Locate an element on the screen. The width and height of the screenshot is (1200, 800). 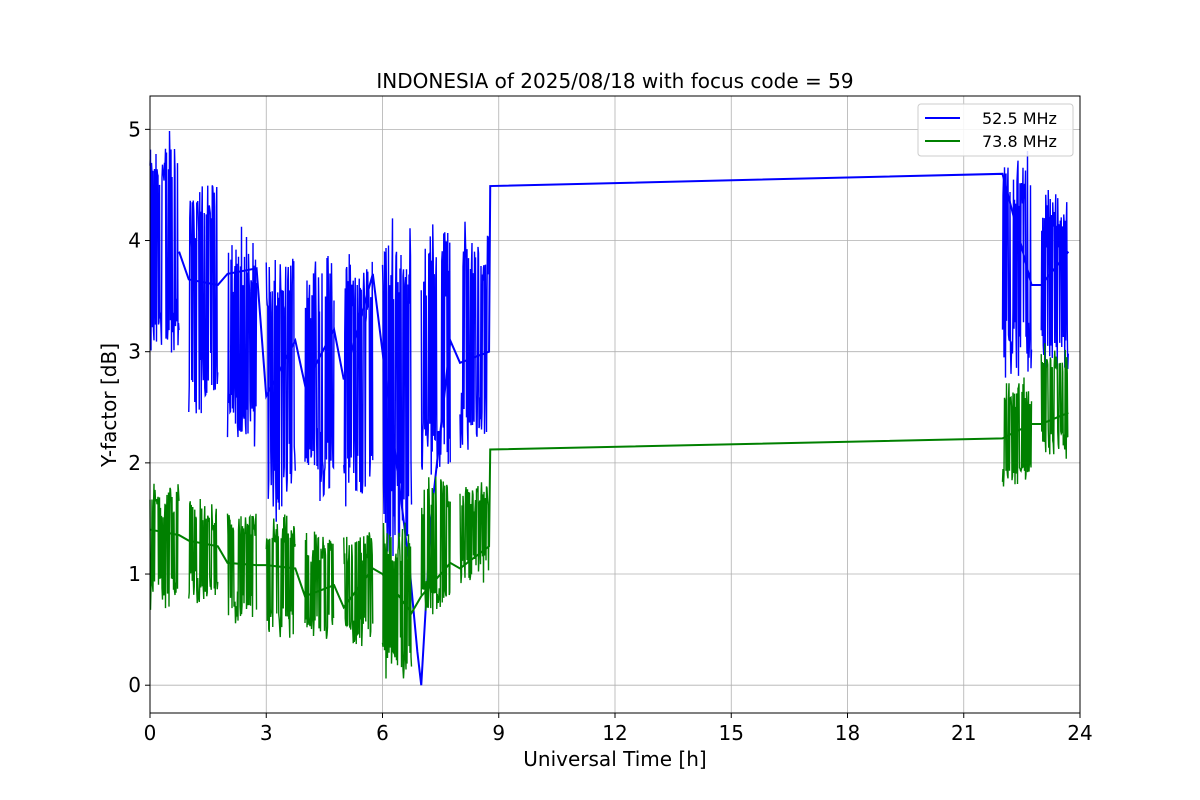
legend-entry-label: 52.5 MHz is located at coordinates (1019, 118).